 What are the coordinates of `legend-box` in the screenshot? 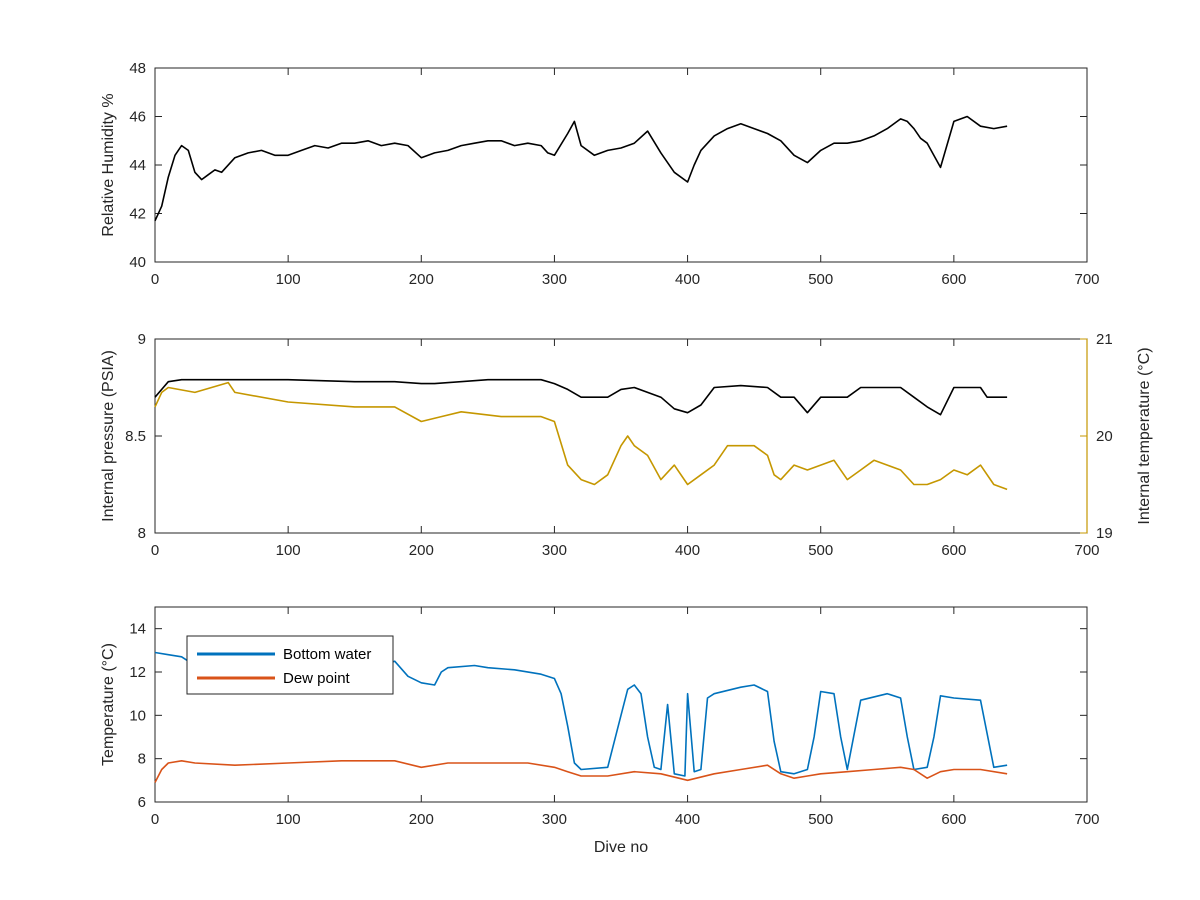 It's located at (290, 665).